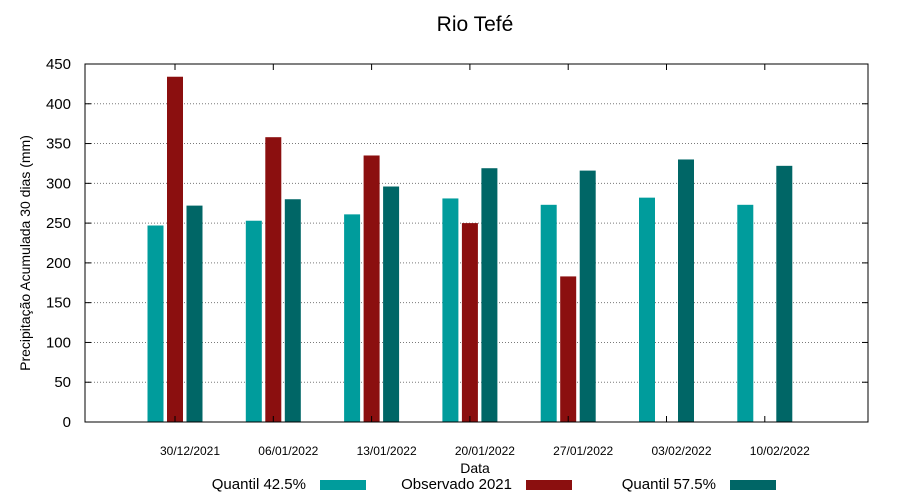 This screenshot has width=900, height=500. Describe the element at coordinates (456, 484) in the screenshot. I see `legend-label: Observado 2021` at that location.